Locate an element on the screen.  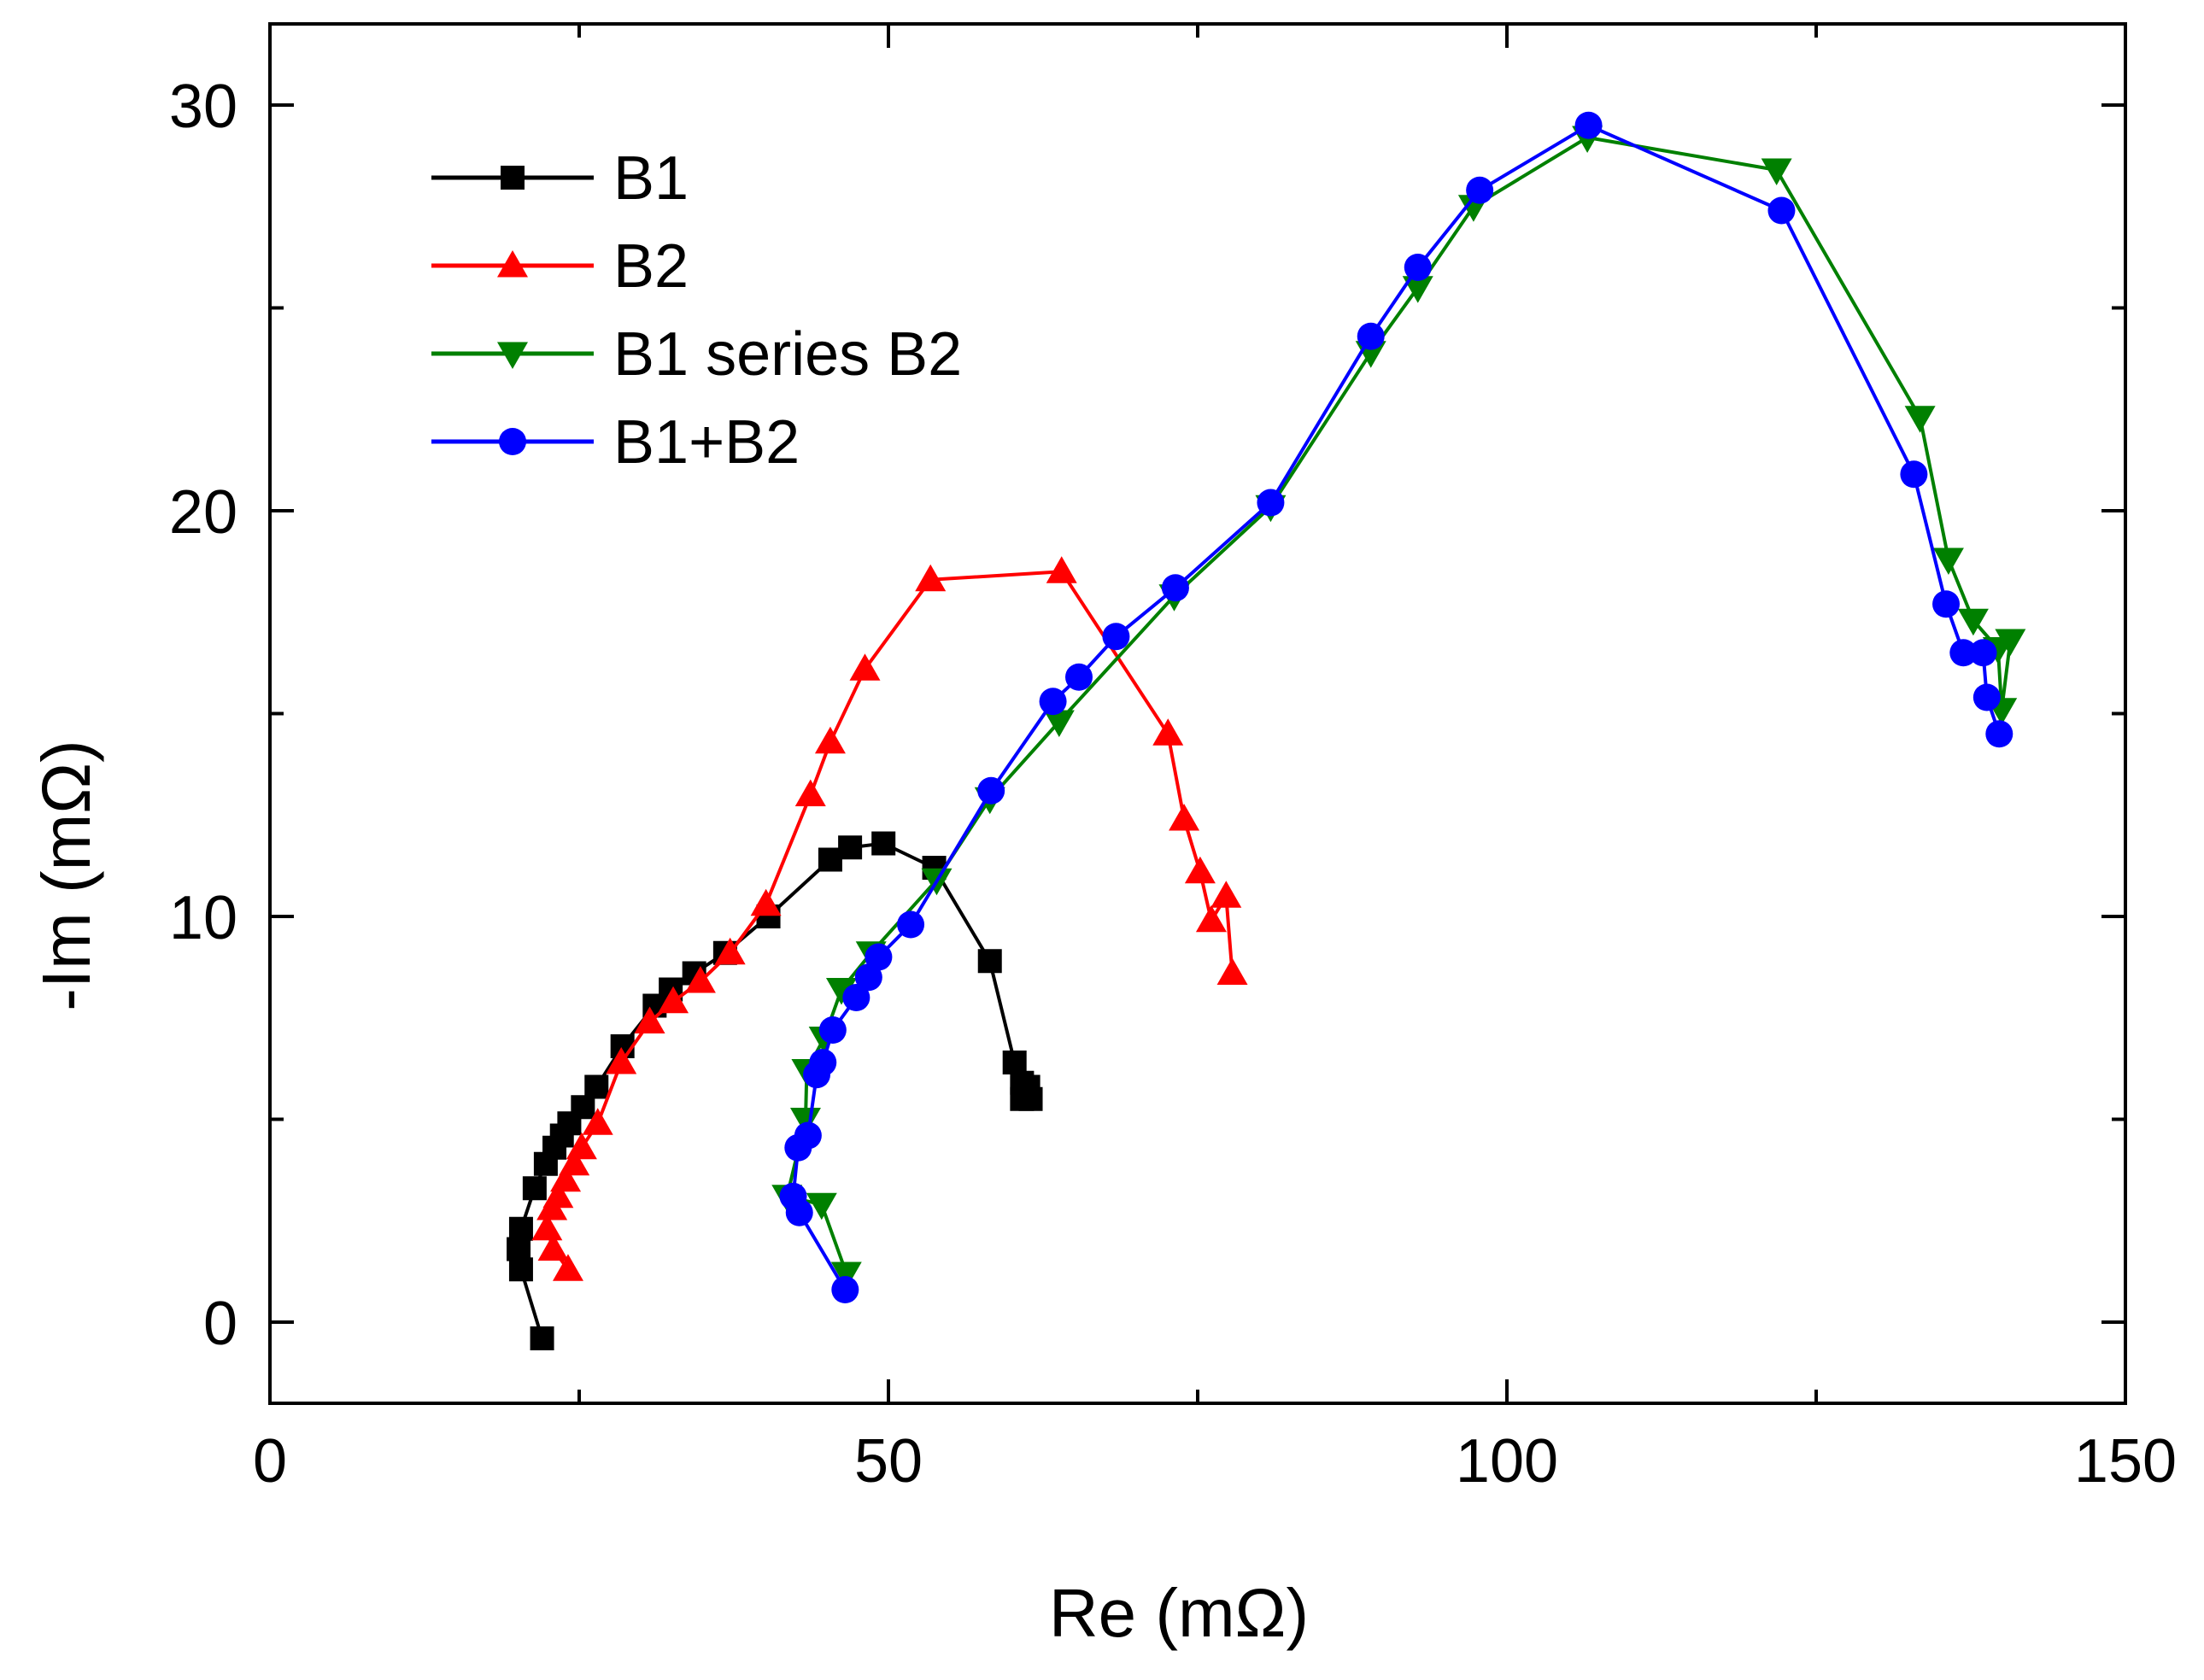
legend-label: B2 is located at coordinates (651, 266).